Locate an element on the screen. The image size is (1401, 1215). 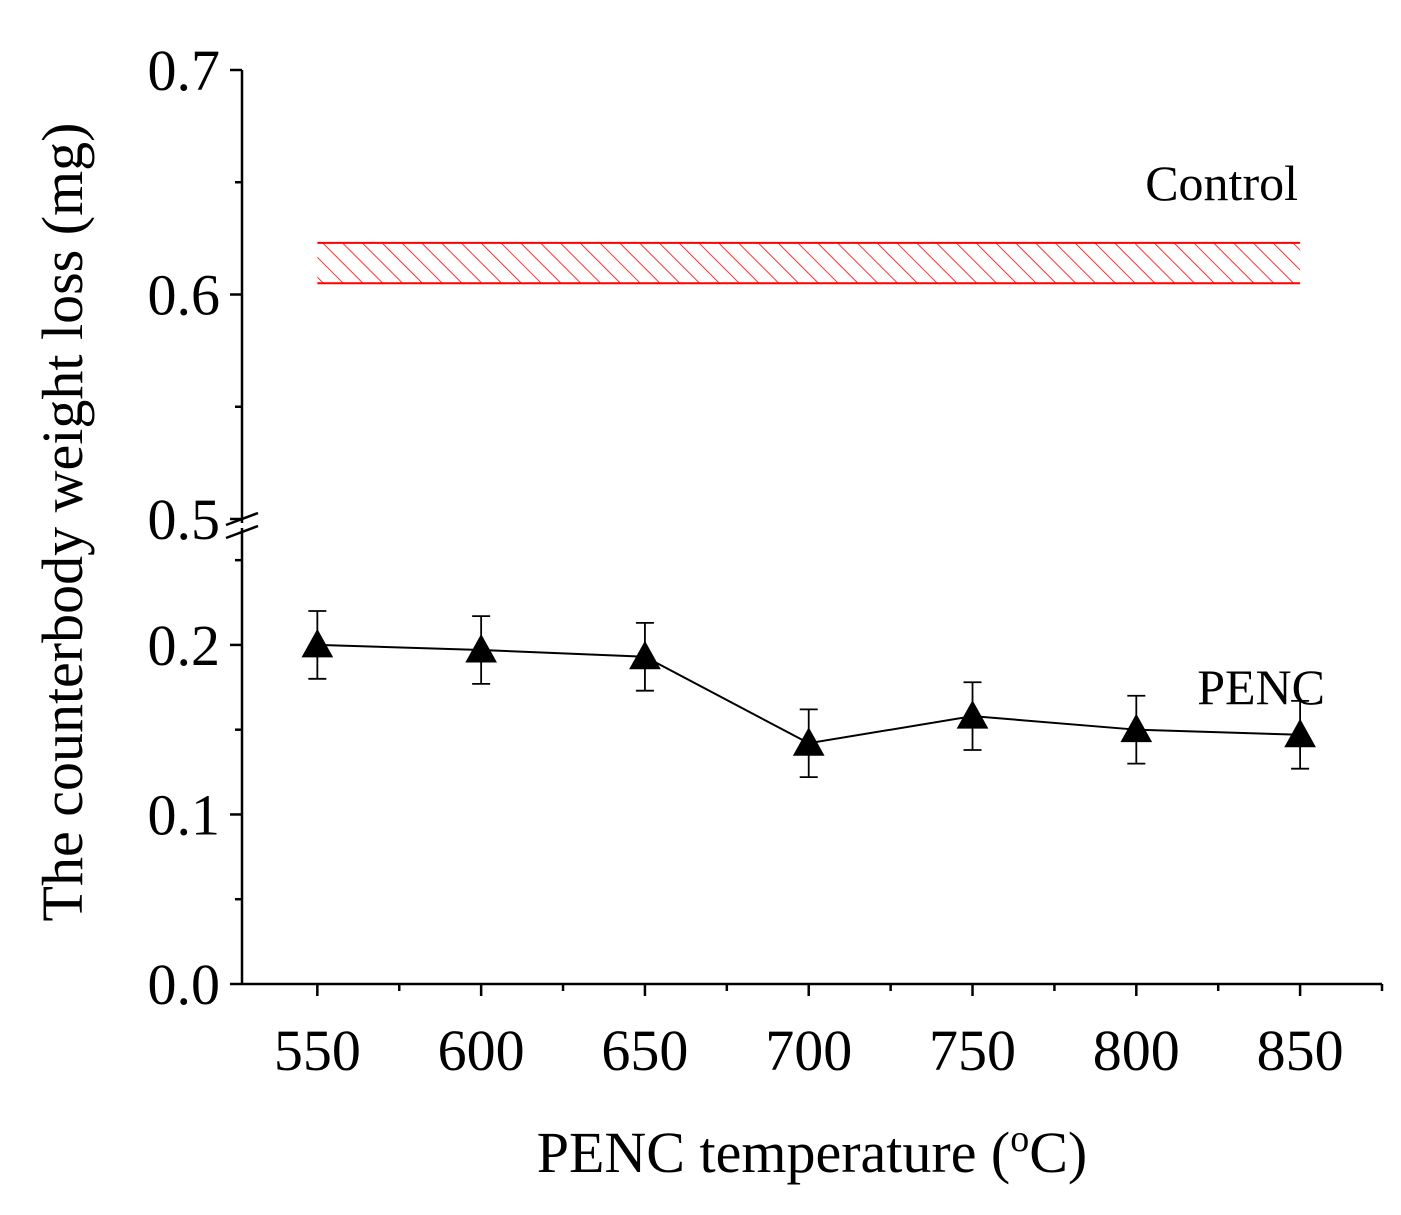
y-tick-label: 0.0 is located at coordinates (184, 984).